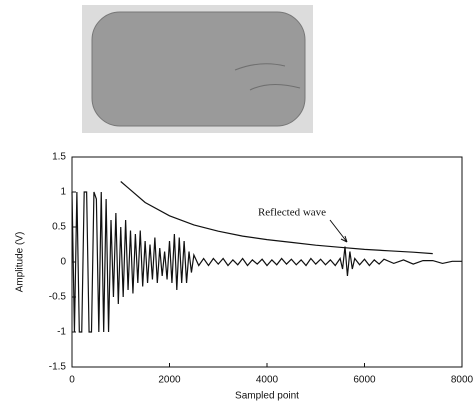 The height and width of the screenshot is (410, 476). Describe the element at coordinates (364, 380) in the screenshot. I see `x-tick-label: 6000` at that location.